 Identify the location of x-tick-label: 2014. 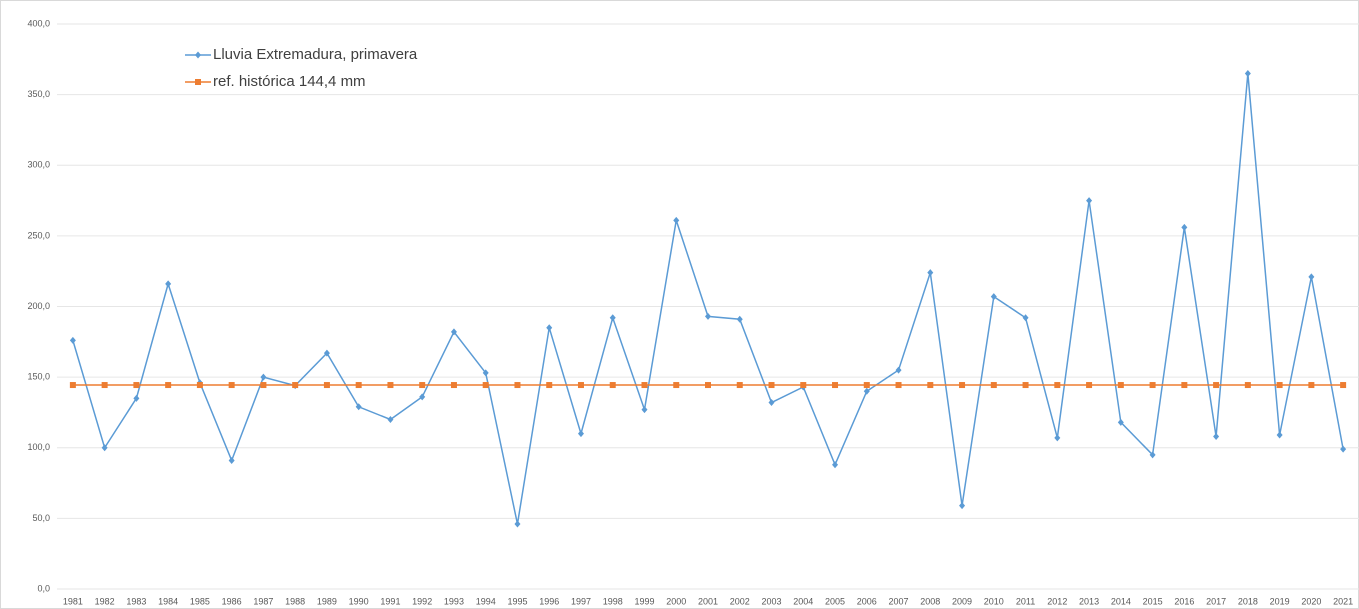
(1121, 601).